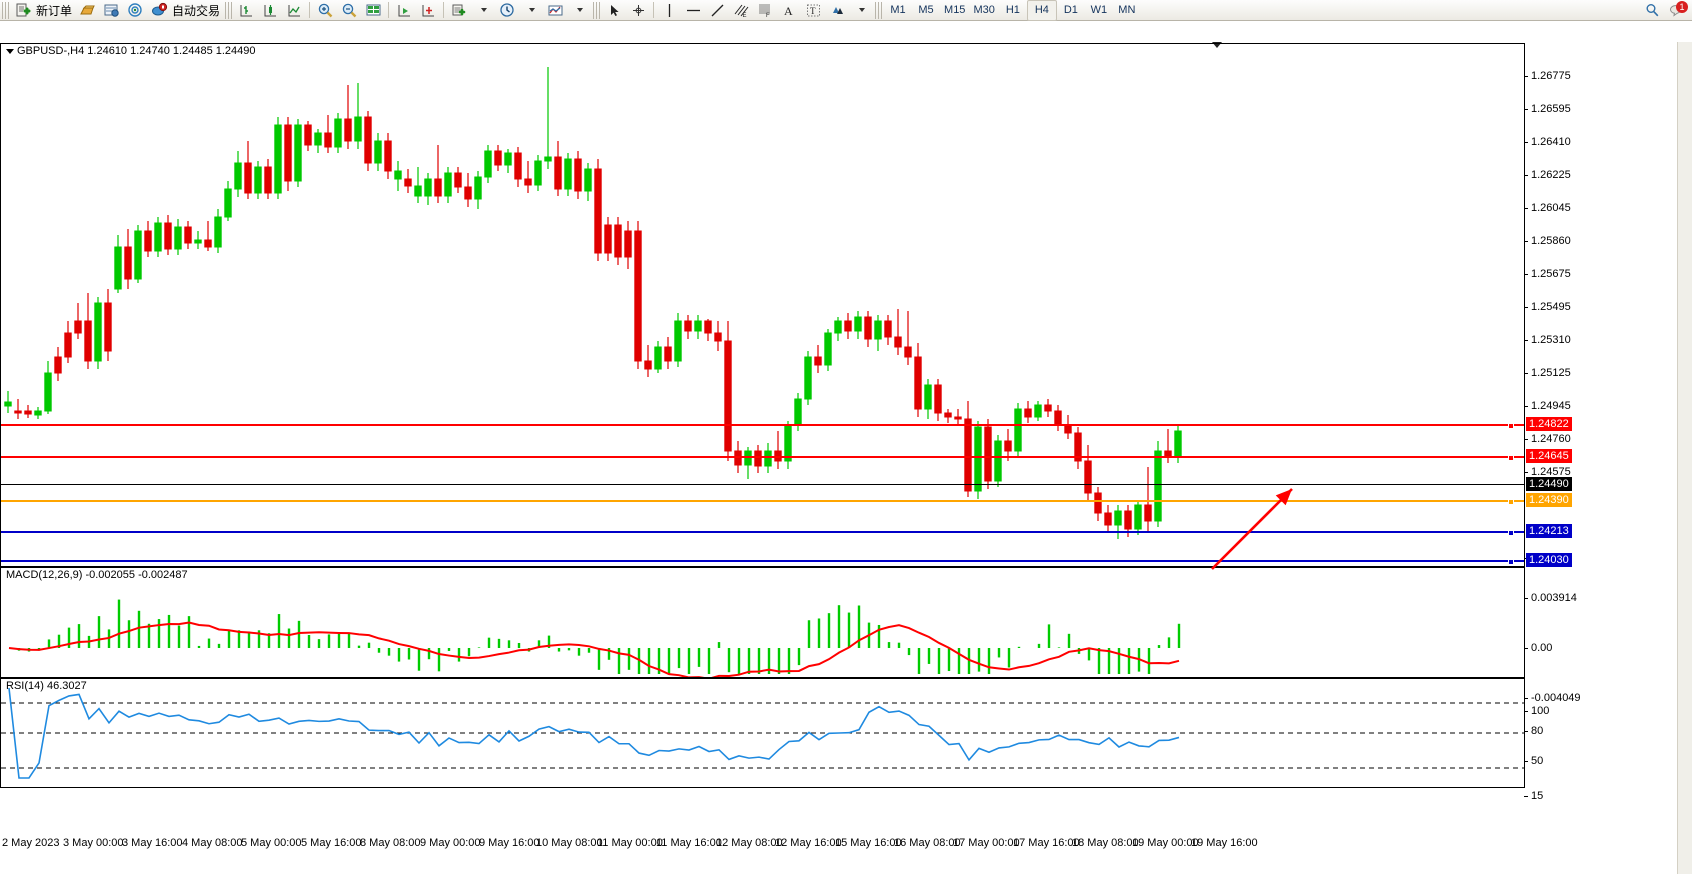 This screenshot has height=874, width=1692. I want to click on timeframe-m15-button: M15, so click(955, 10).